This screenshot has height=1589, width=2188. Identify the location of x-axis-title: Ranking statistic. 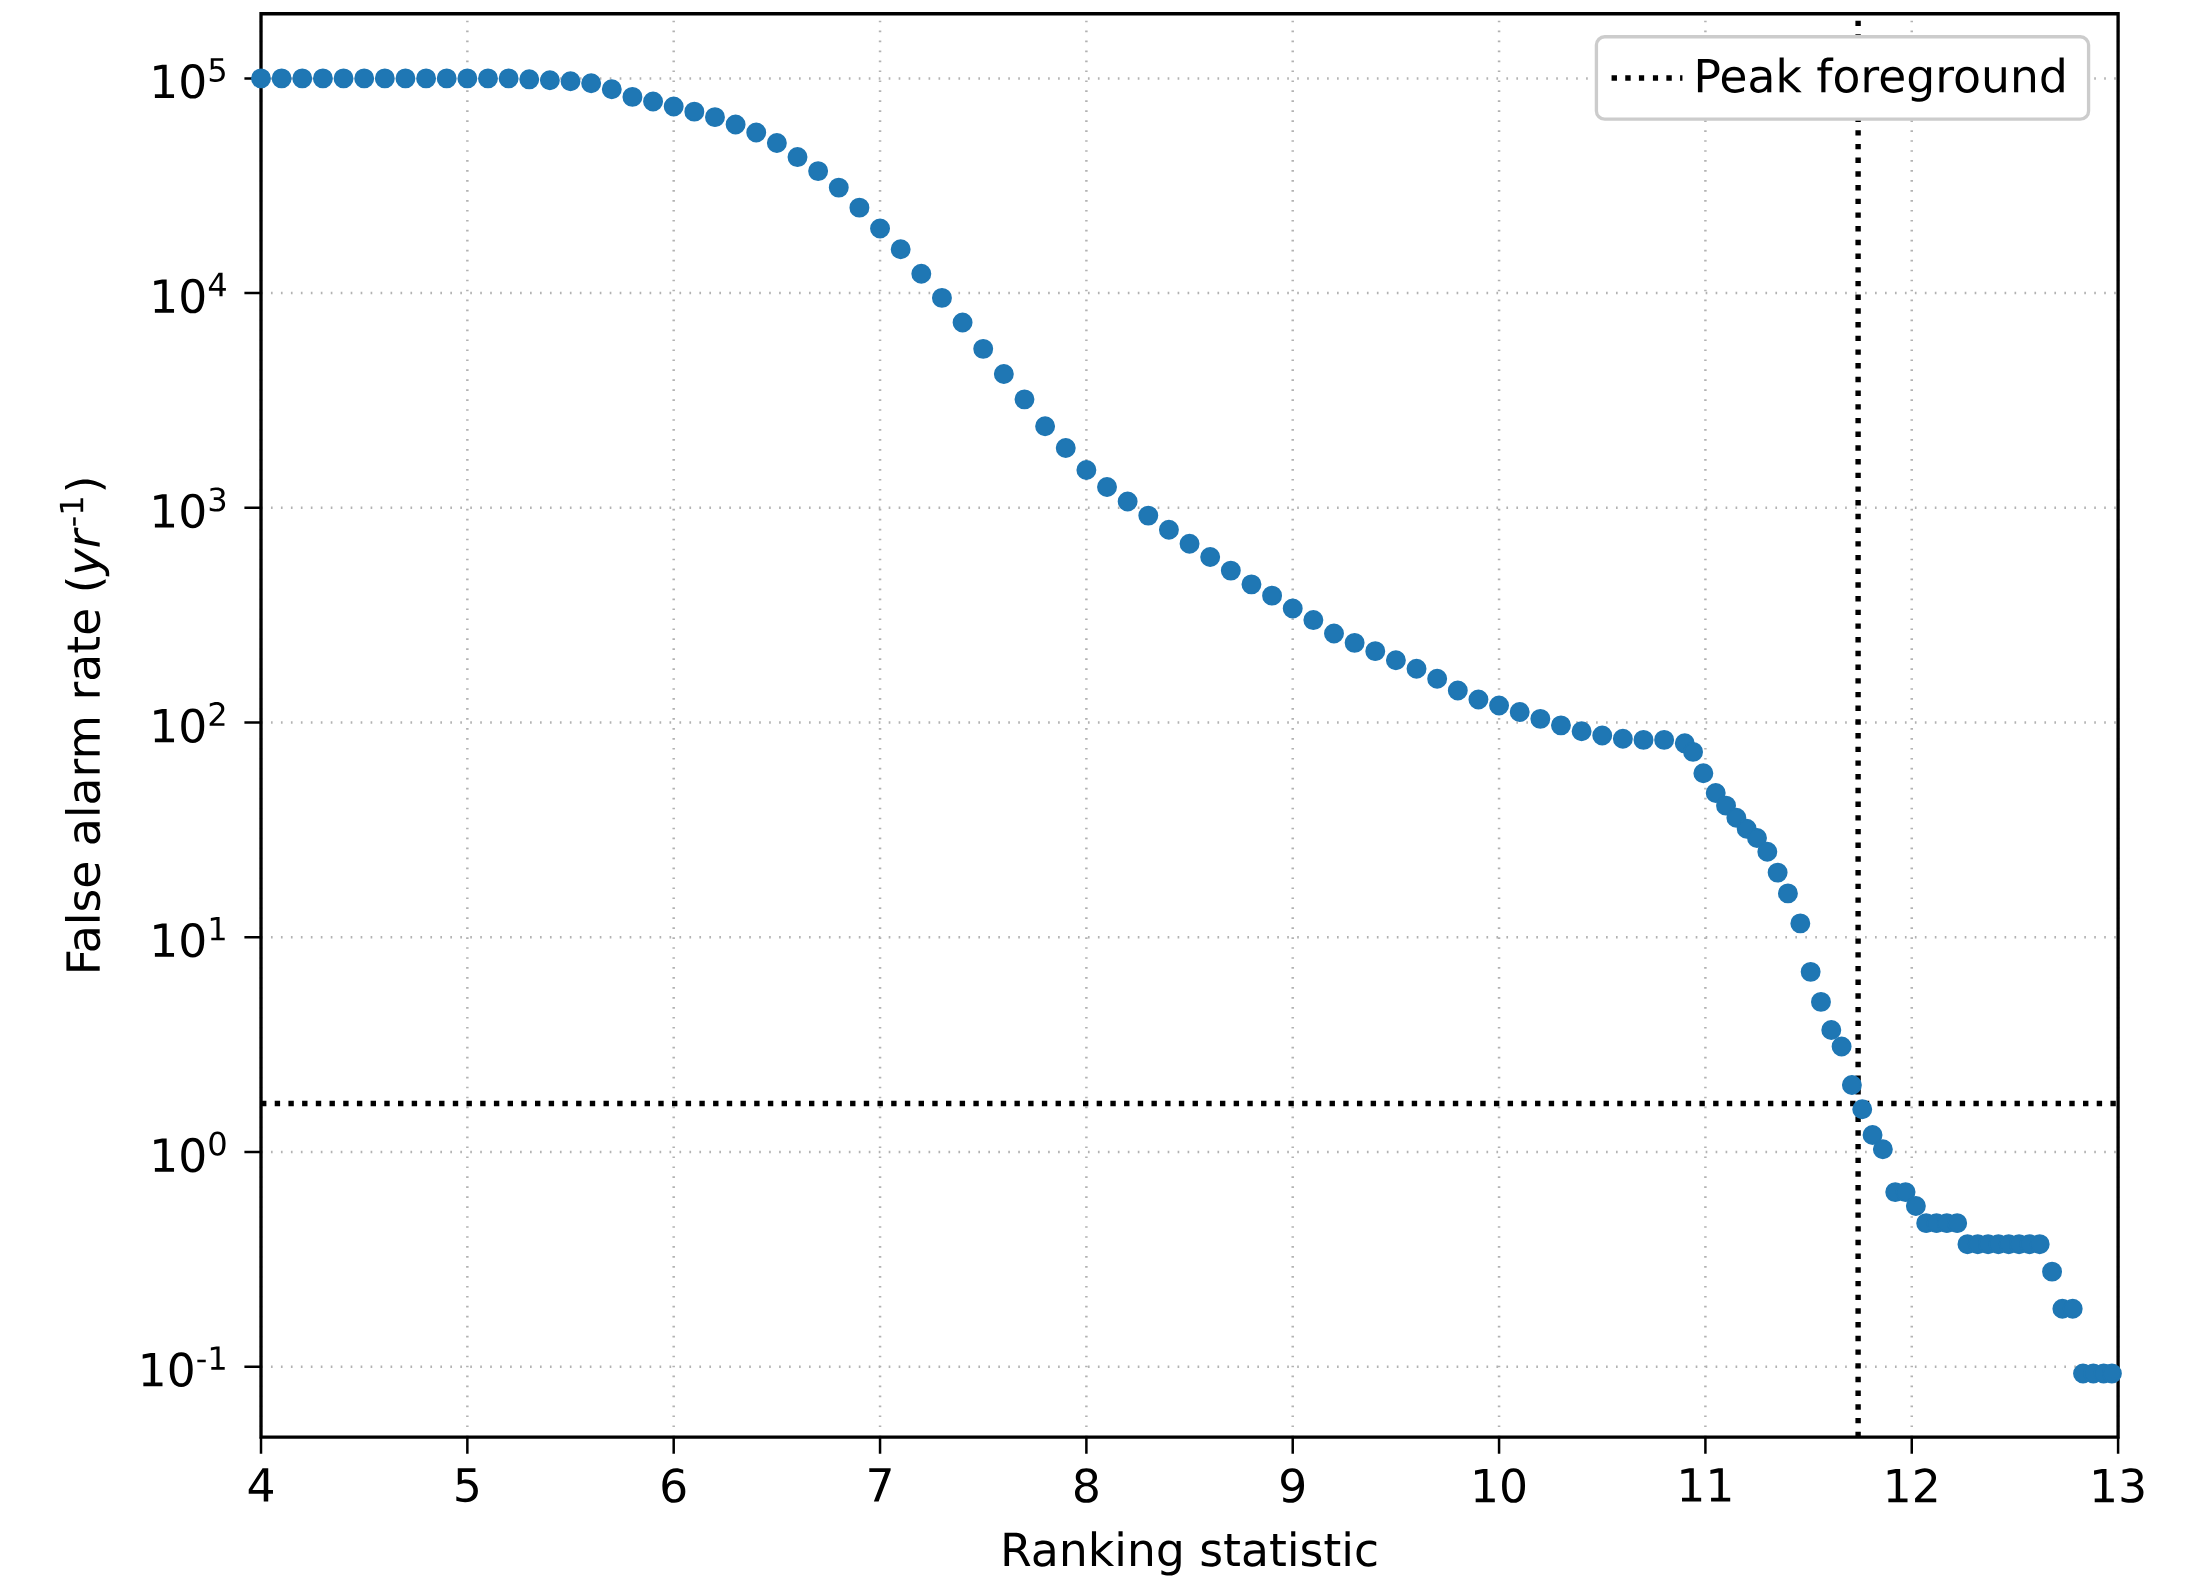
(1190, 1553).